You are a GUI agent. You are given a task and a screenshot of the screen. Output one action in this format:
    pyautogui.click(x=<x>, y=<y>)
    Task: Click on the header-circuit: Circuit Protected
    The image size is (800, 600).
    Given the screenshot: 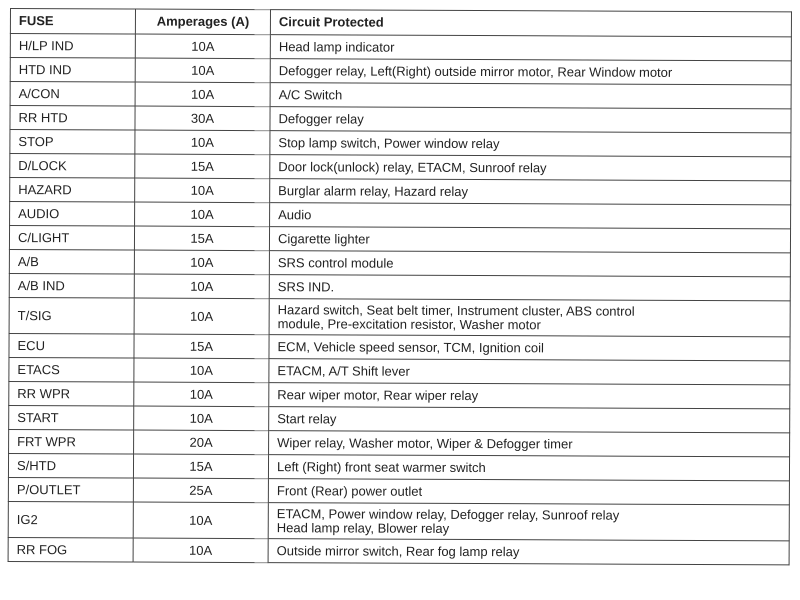 What is the action you would take?
    pyautogui.click(x=531, y=23)
    